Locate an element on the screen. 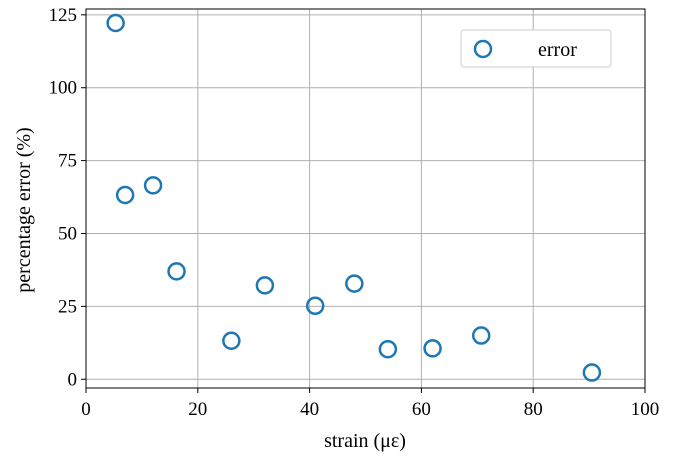  y-tick-label: 25 is located at coordinates (67, 306).